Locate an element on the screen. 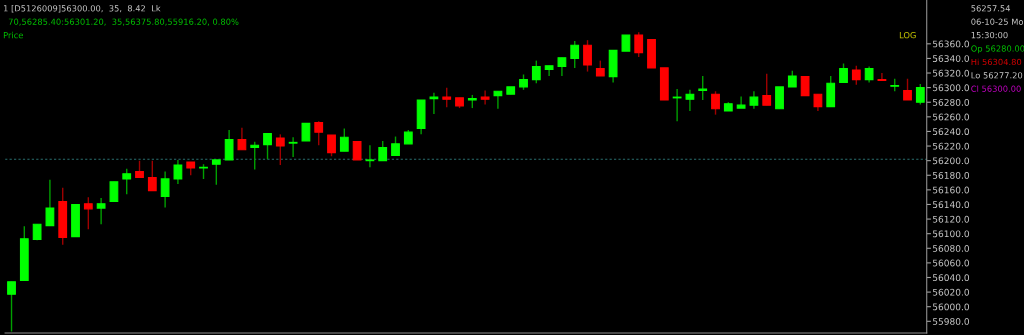 Image resolution: width=1024 pixels, height=335 pixels. y-tick-label: 56340.0 is located at coordinates (951, 58).